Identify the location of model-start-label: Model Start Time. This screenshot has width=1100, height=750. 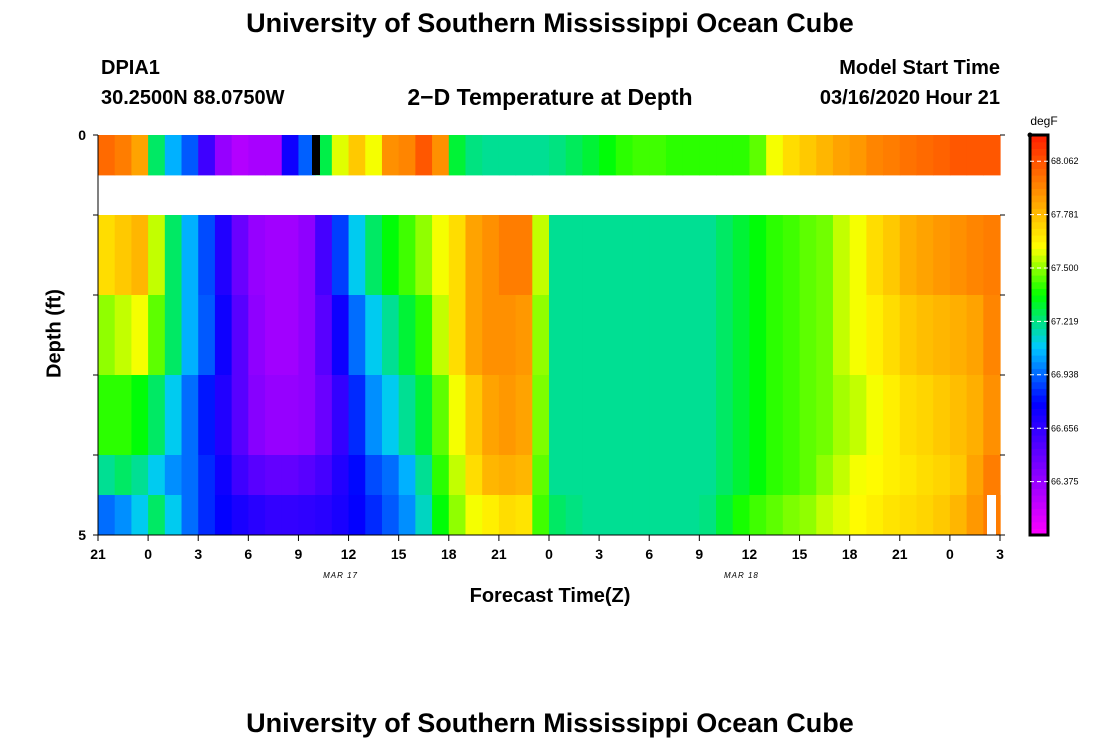
(919, 68).